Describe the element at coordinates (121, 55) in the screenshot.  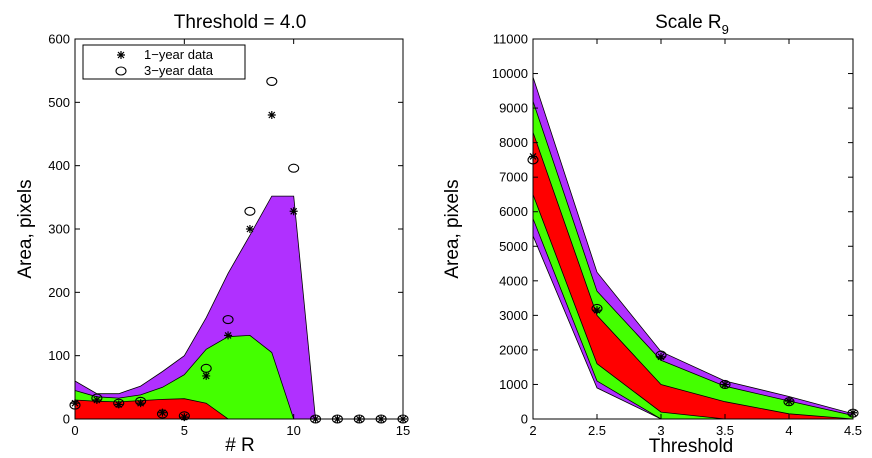
I see `legend-star-marker` at that location.